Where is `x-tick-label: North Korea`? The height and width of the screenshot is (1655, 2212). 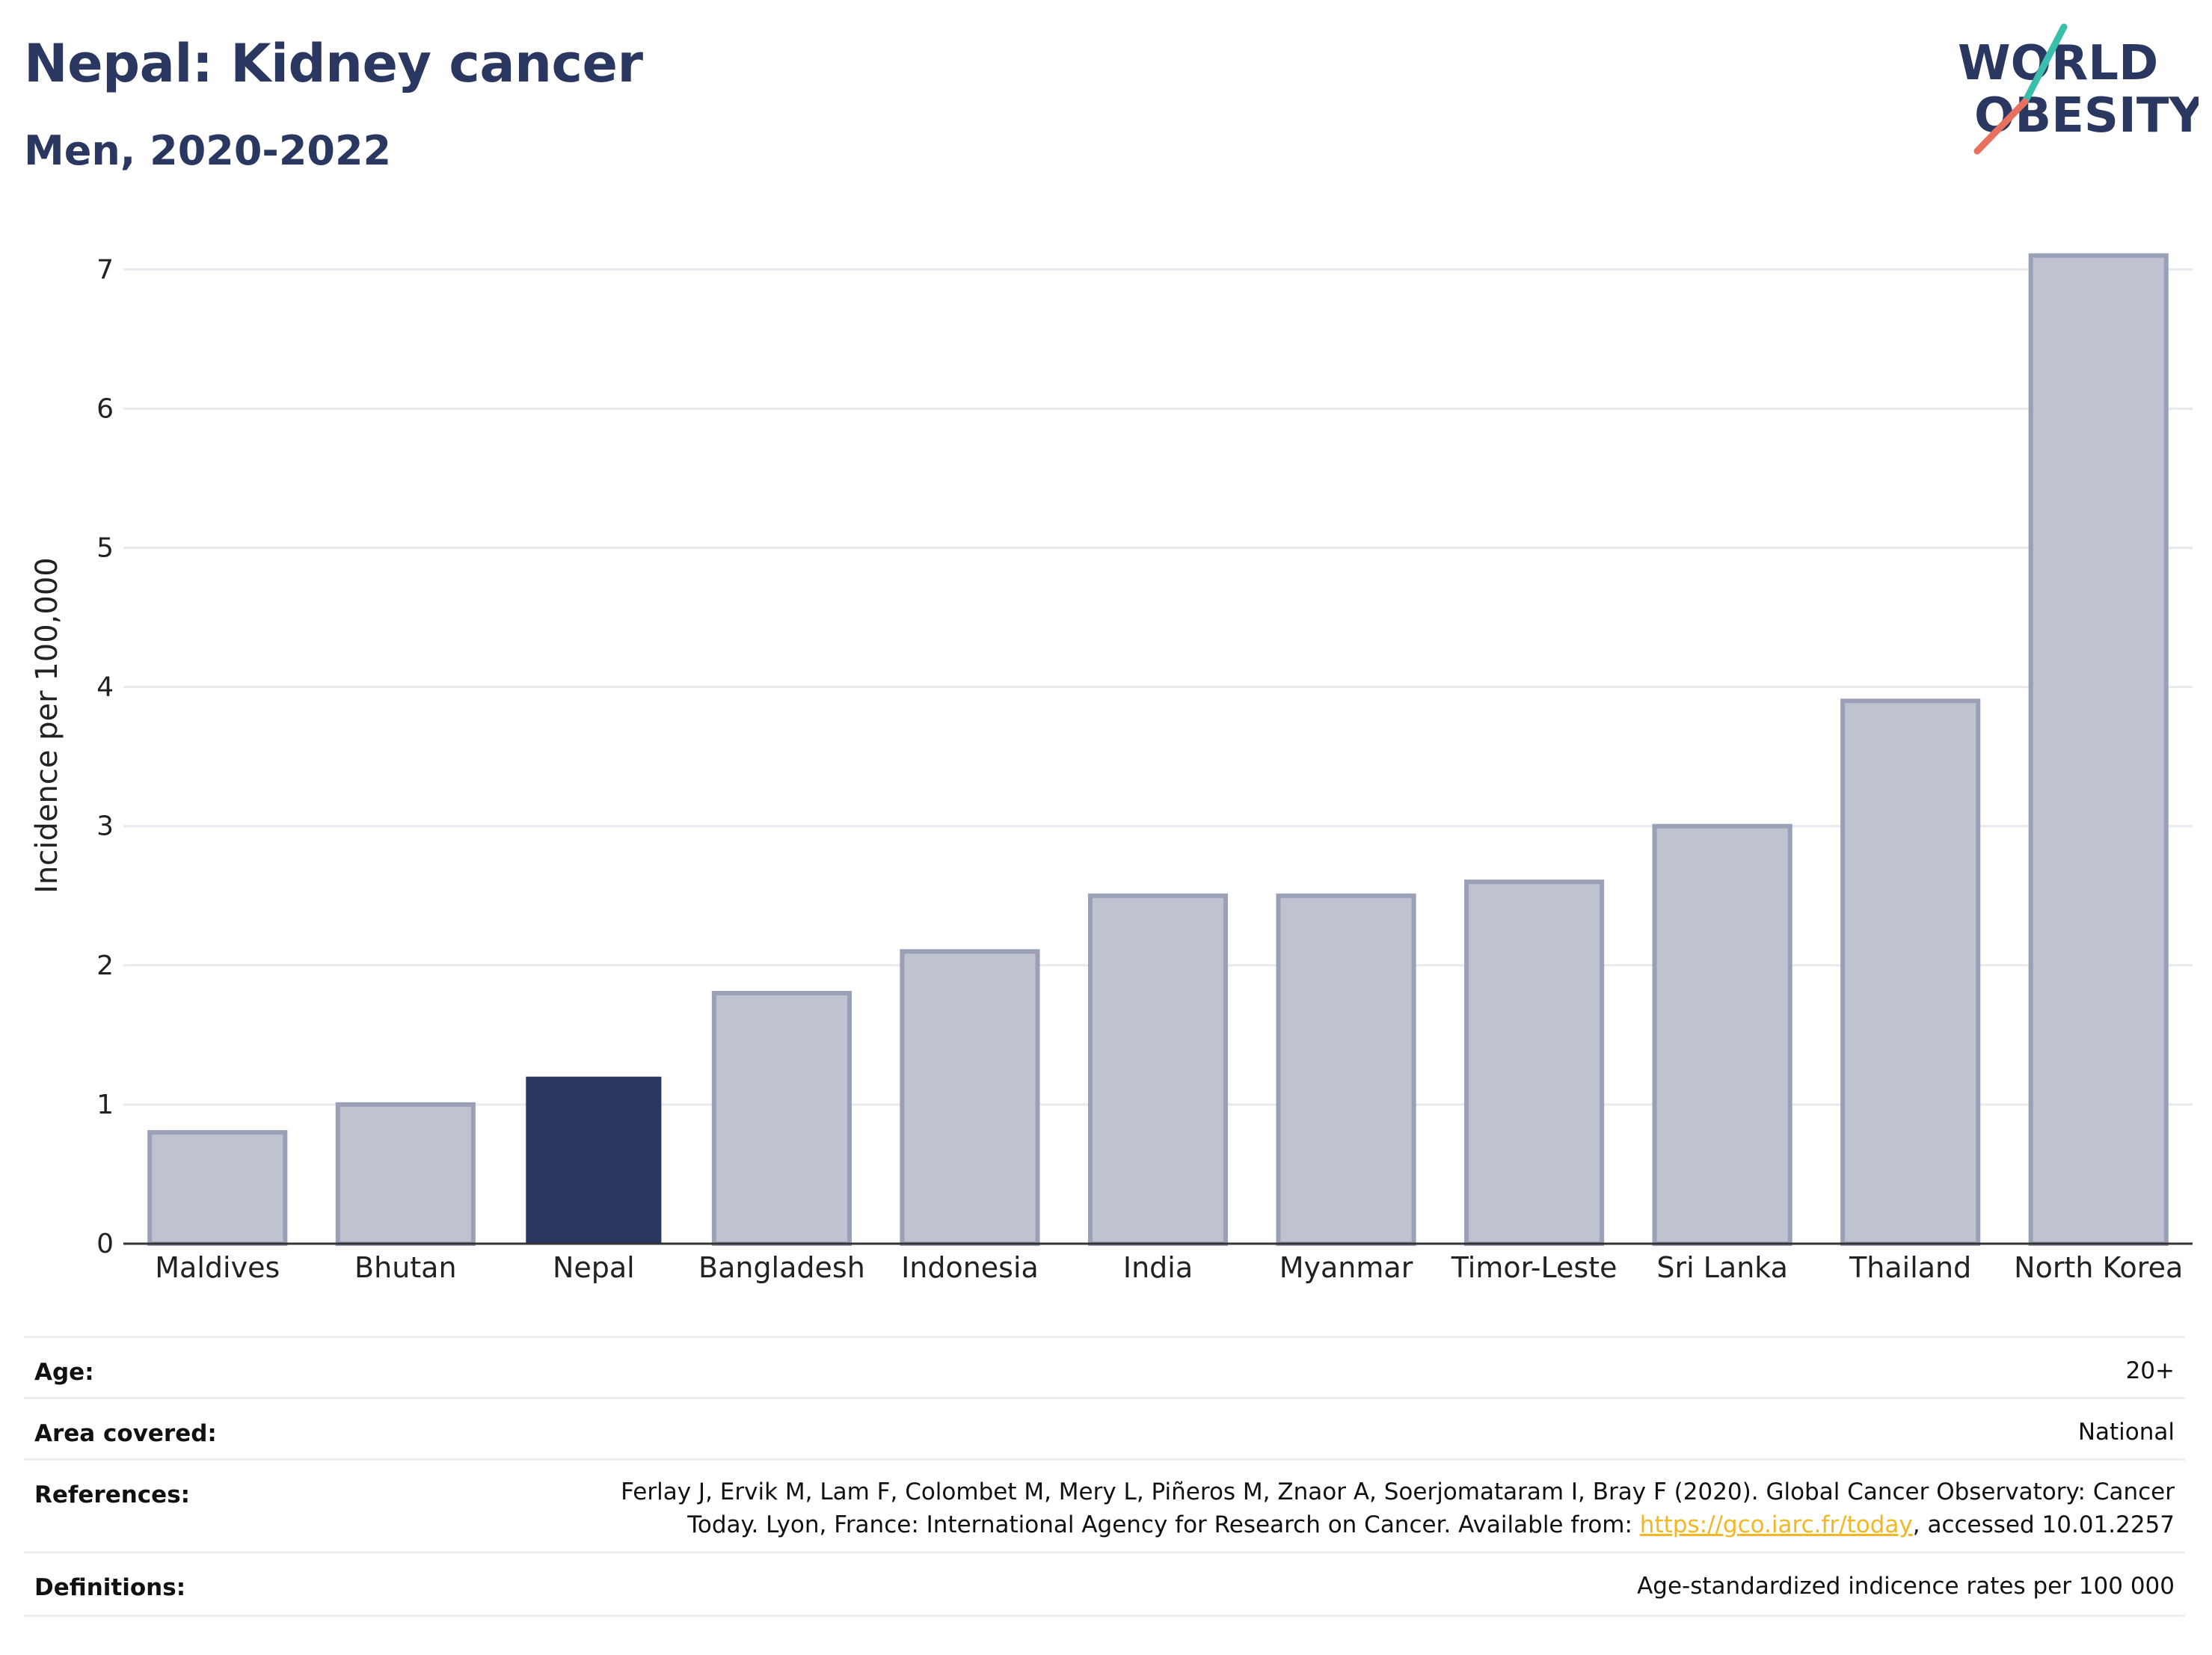 x-tick-label: North Korea is located at coordinates (2098, 1267).